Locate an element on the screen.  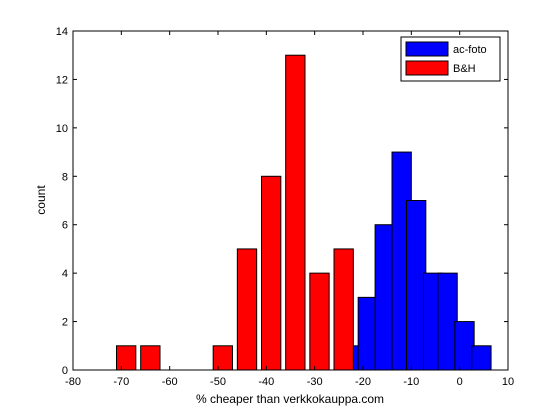
legend-label: ac-foto is located at coordinates (470, 50).